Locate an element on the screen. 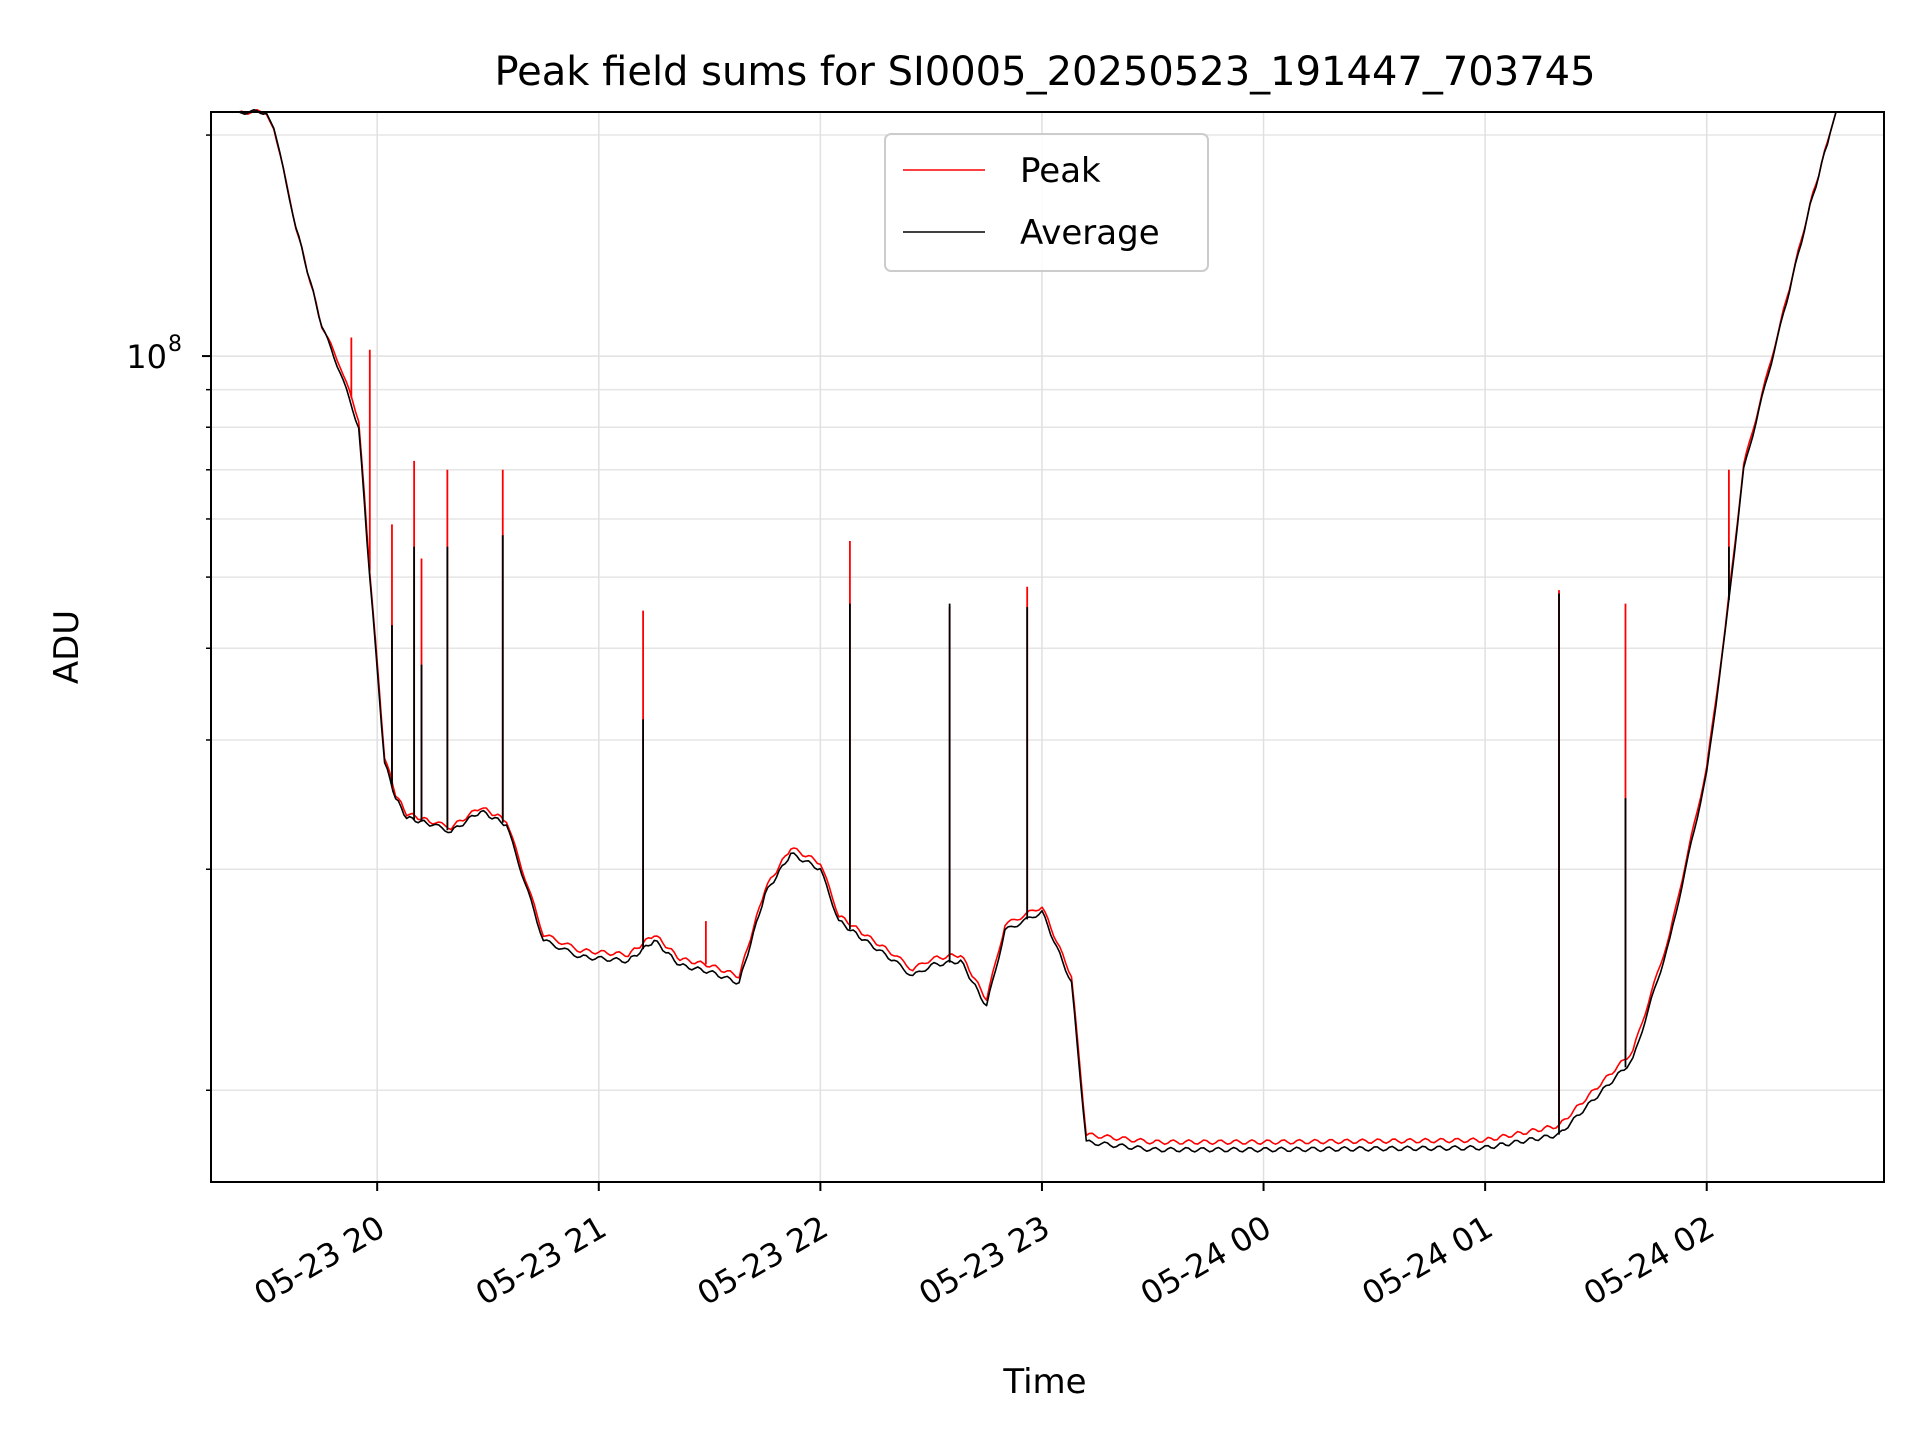 This screenshot has width=1920, height=1440. x-tick-label: 05-24 02 is located at coordinates (1649, 1260).